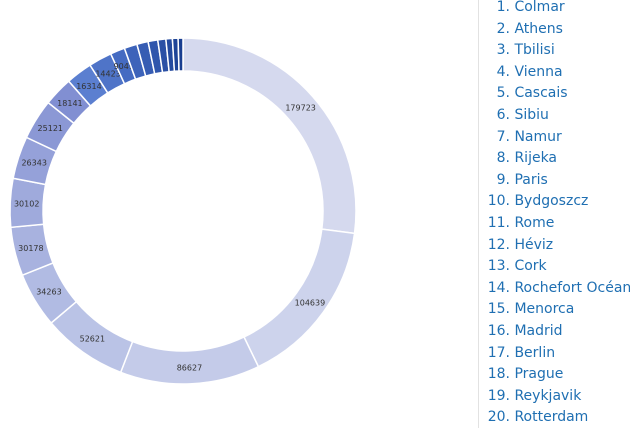 The image size is (630, 429). Describe the element at coordinates (532, 244) in the screenshot. I see `legend-item-label: Héviz` at that location.